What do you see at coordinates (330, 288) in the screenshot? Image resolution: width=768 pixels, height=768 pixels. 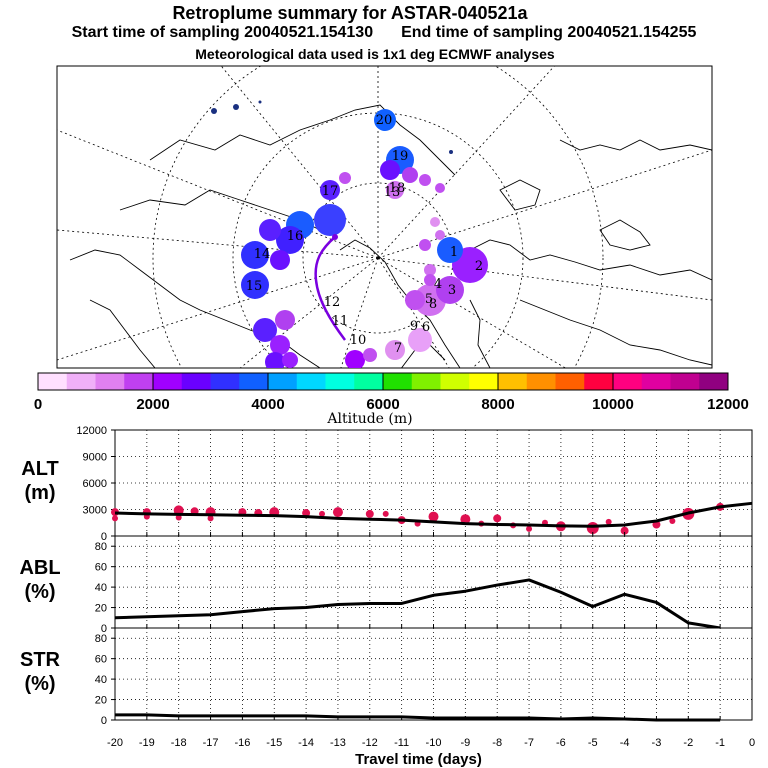 I see `mean-trajectory-line` at bounding box center [330, 288].